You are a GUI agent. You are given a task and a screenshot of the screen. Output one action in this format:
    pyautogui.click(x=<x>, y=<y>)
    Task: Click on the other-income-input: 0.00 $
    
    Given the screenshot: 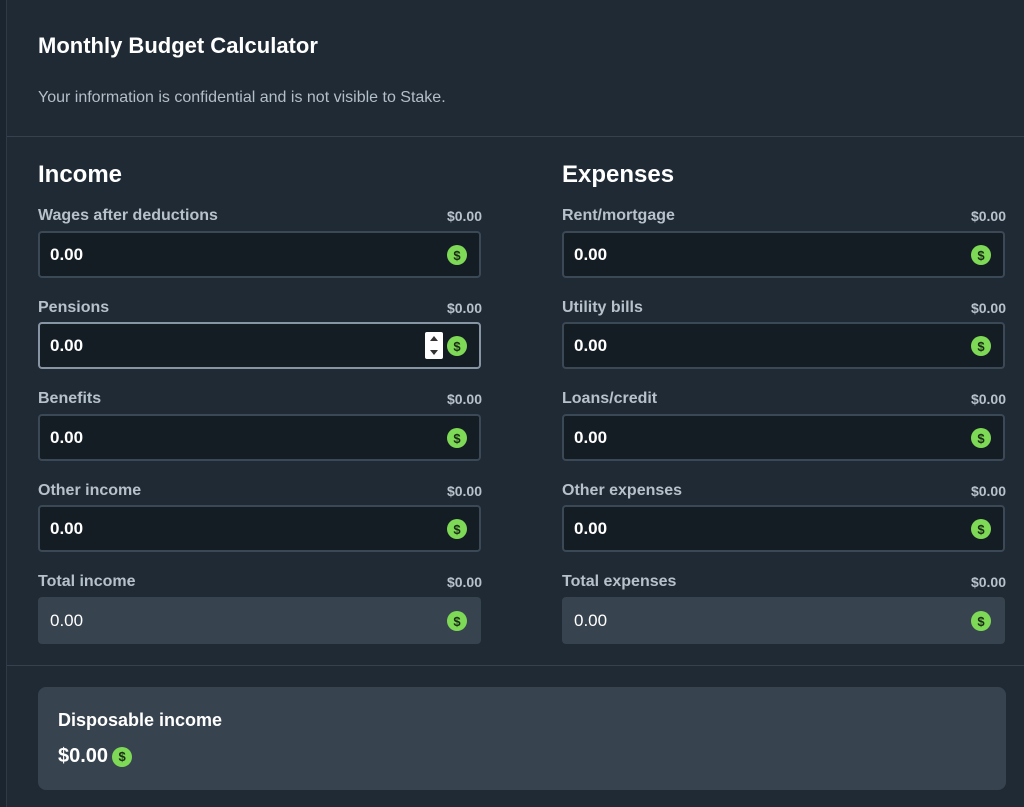 What is the action you would take?
    pyautogui.click(x=259, y=528)
    